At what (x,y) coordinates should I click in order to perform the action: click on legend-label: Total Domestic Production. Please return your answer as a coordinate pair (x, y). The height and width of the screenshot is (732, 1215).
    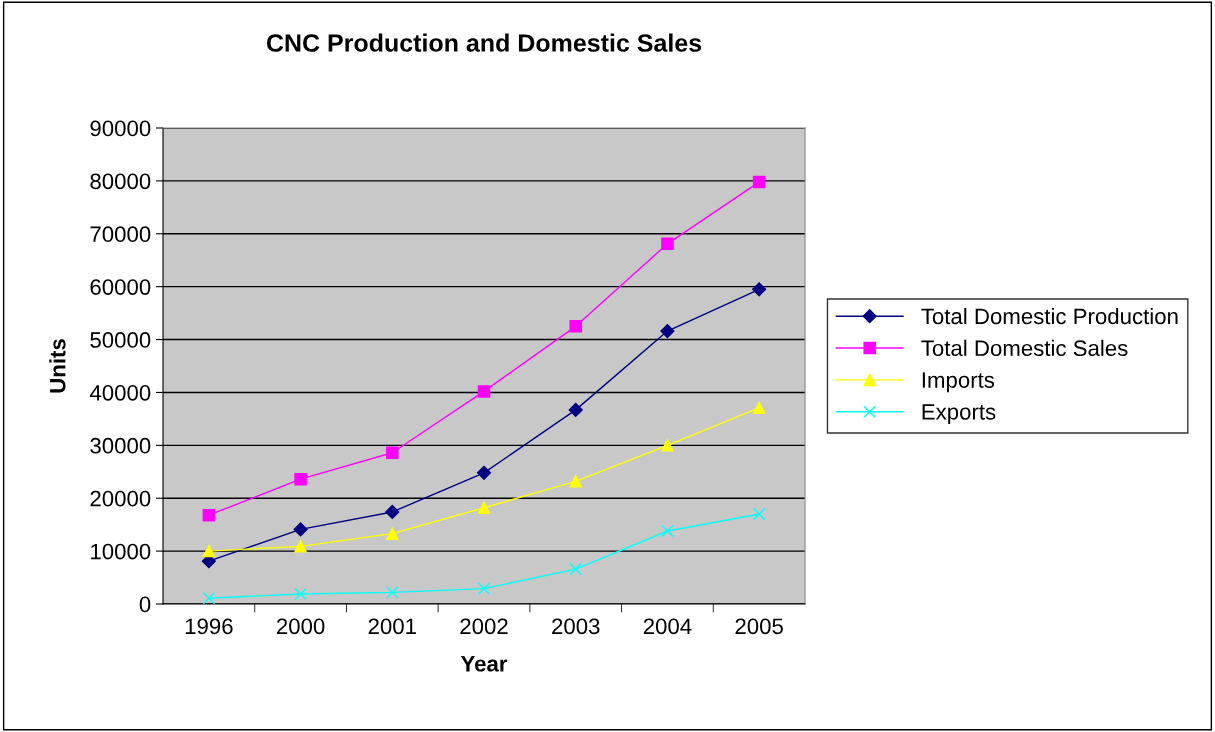
    Looking at the image, I should click on (1049, 316).